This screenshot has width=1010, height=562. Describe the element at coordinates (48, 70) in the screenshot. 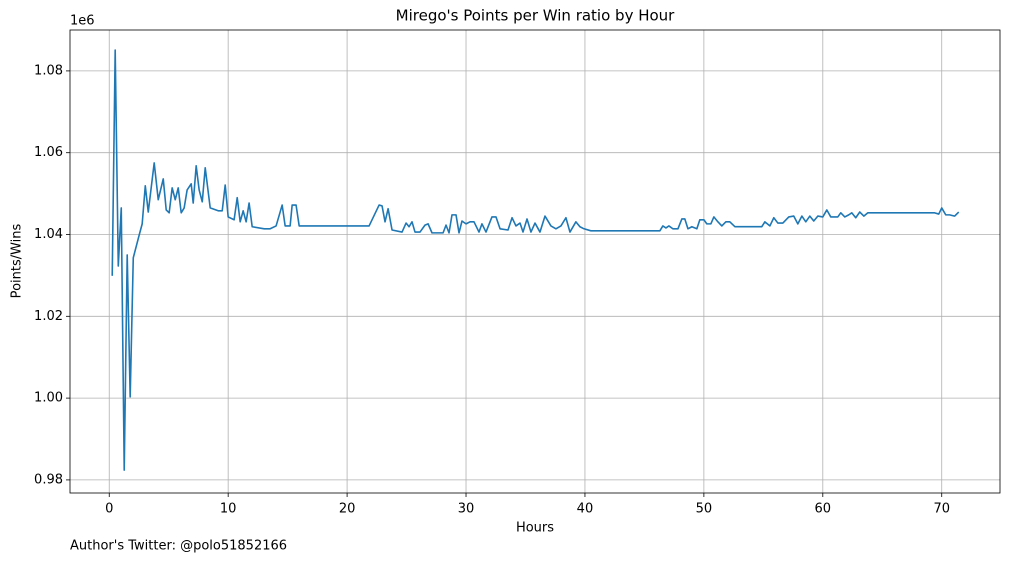

I see `y-tick-label: 1.08` at that location.